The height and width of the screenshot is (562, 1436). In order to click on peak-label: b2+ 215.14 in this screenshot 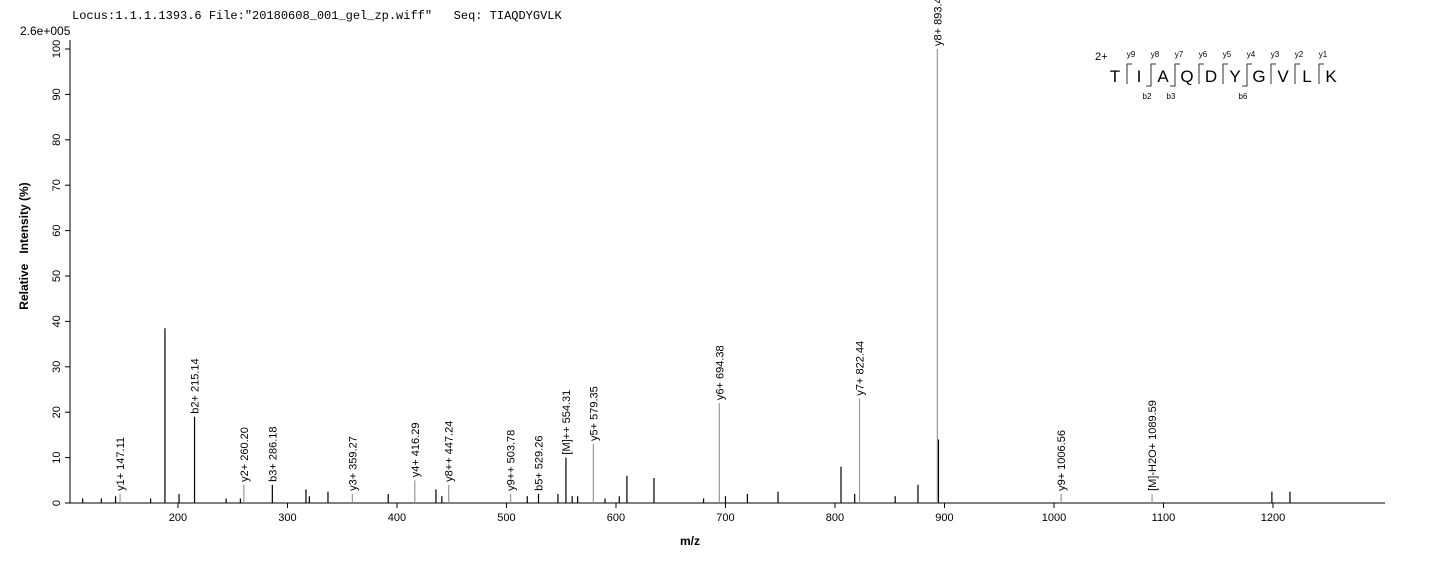, I will do `click(196, 385)`.